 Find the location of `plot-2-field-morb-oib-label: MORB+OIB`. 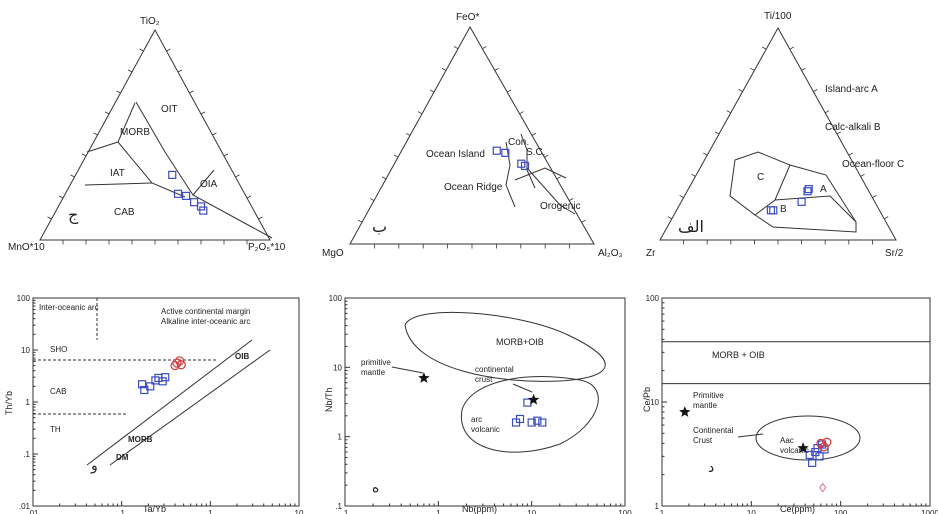

plot-2-field-morb-oib-label: MORB+OIB is located at coordinates (520, 342).